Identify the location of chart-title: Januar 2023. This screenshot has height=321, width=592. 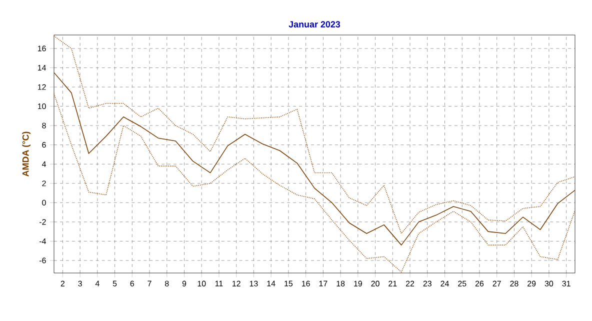
(314, 24).